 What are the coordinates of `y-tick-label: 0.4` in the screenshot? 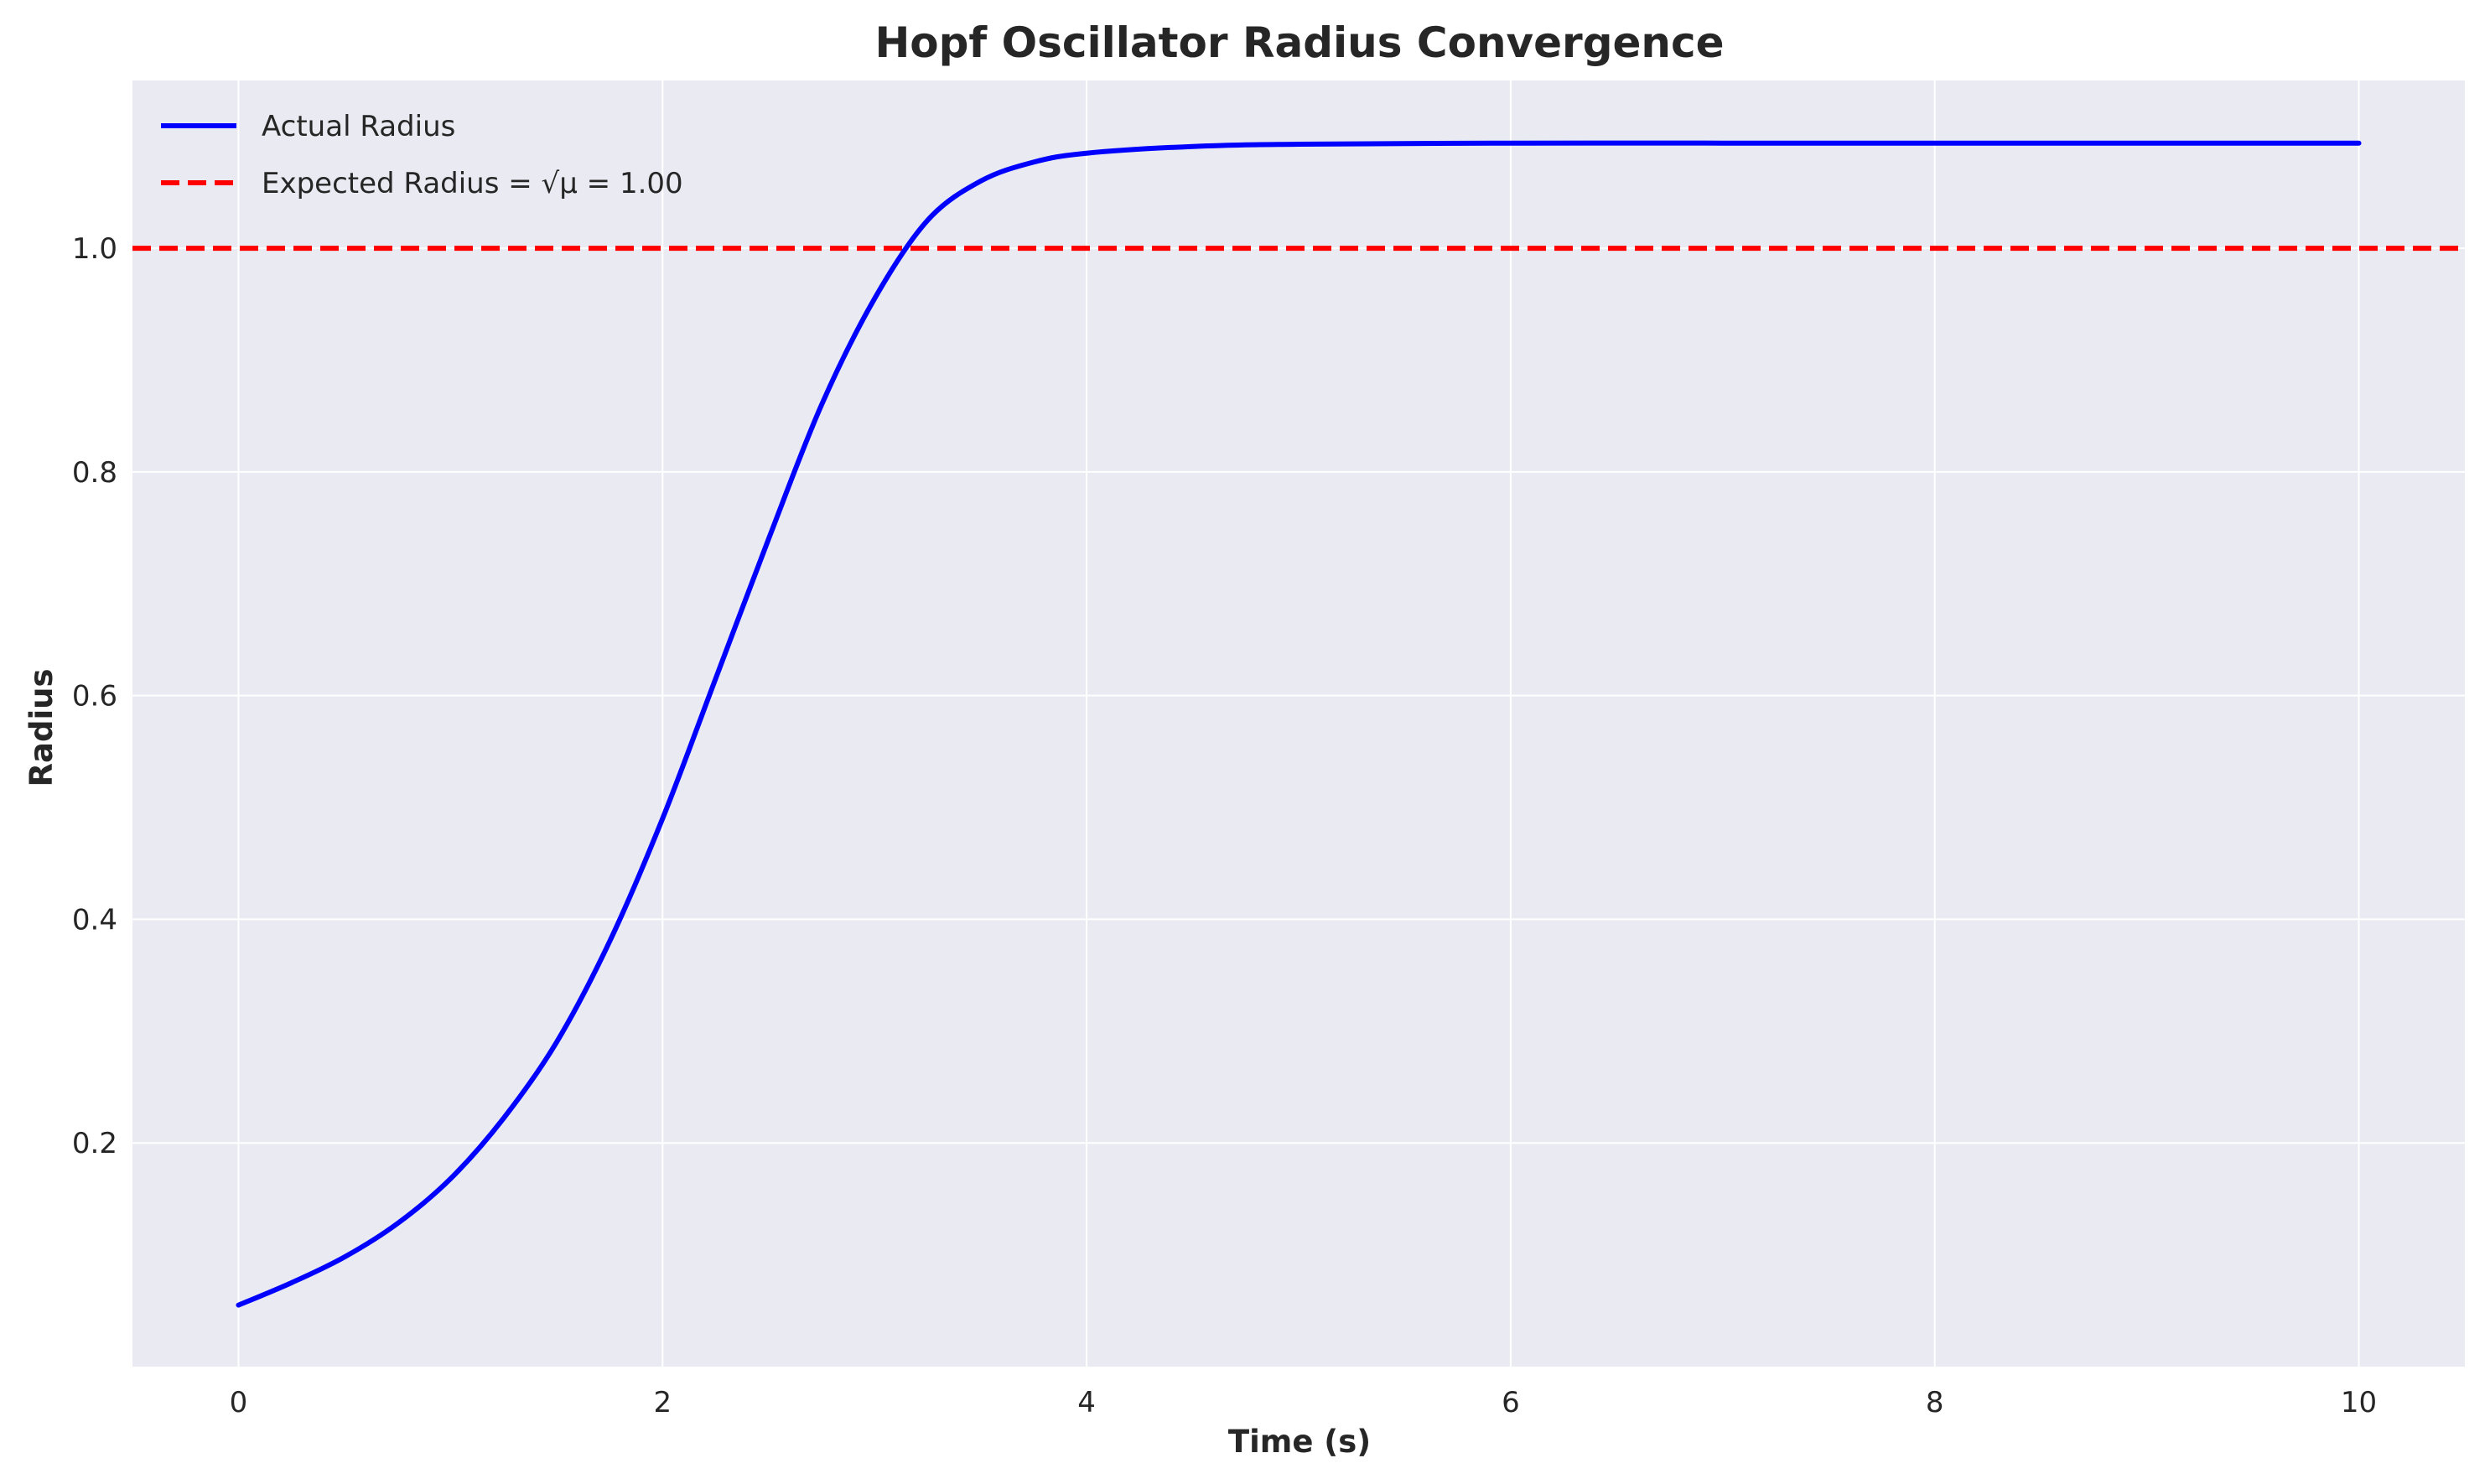 It's located at (94, 920).